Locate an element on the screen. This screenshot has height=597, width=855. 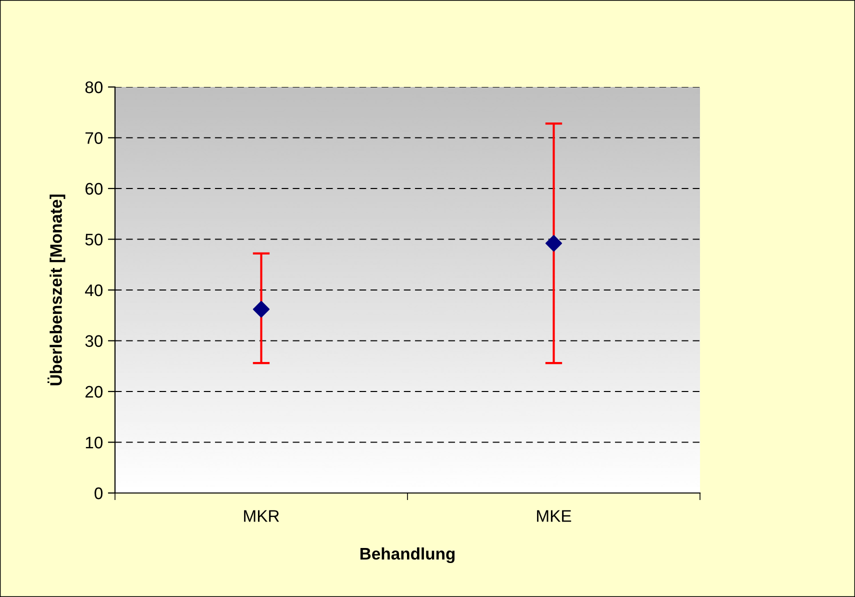
y-tick-label: 70 is located at coordinates (94, 138).